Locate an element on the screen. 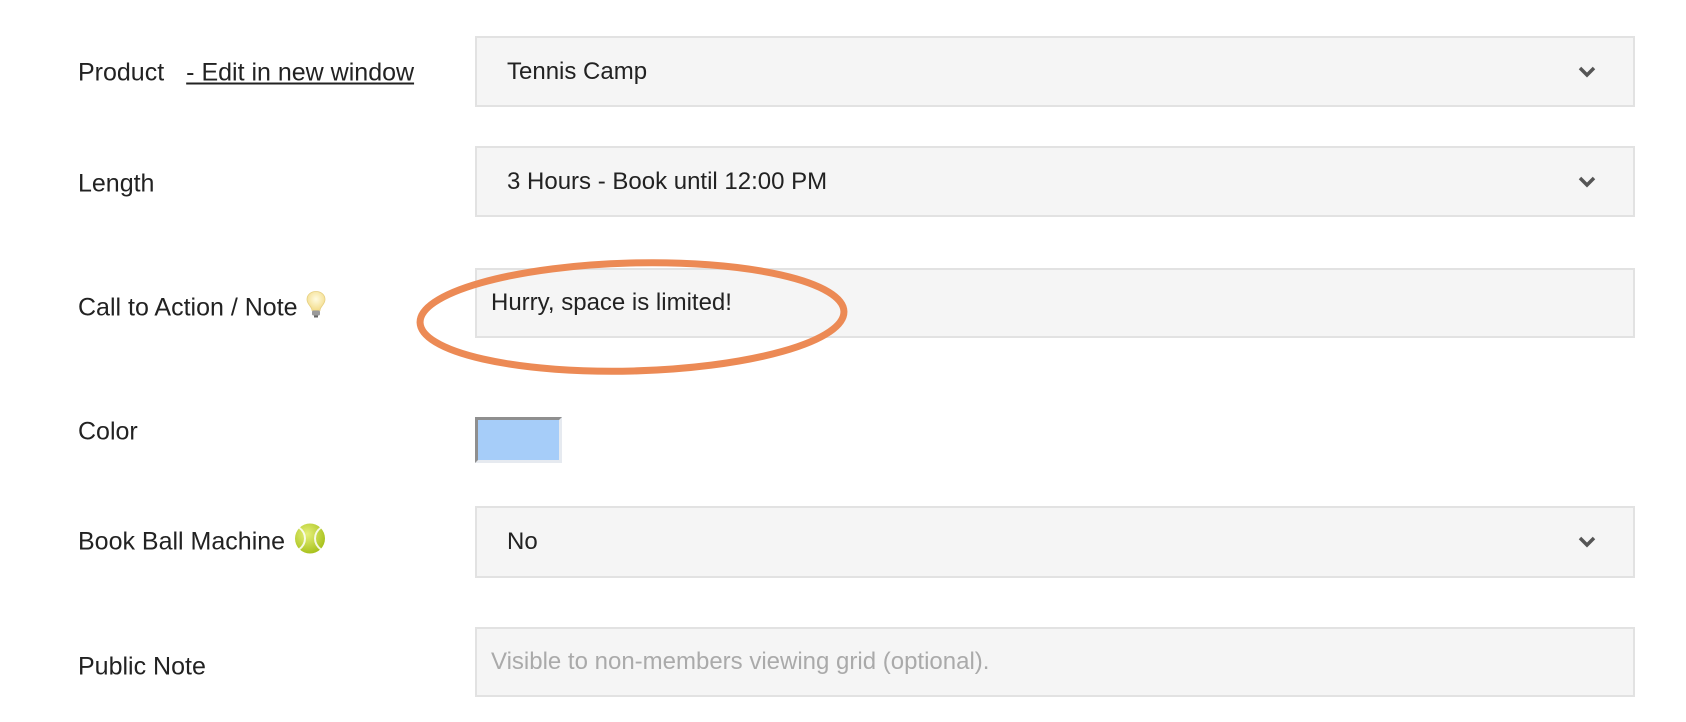  tennis-ball-icon is located at coordinates (310, 542).